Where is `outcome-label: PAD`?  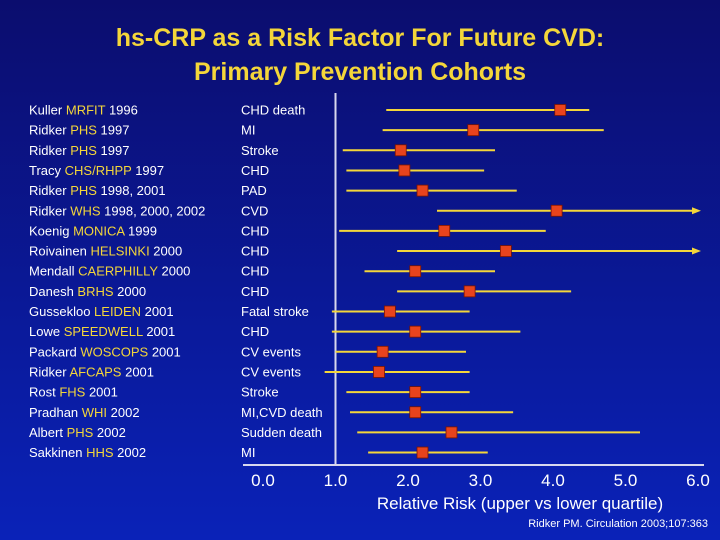 outcome-label: PAD is located at coordinates (254, 190).